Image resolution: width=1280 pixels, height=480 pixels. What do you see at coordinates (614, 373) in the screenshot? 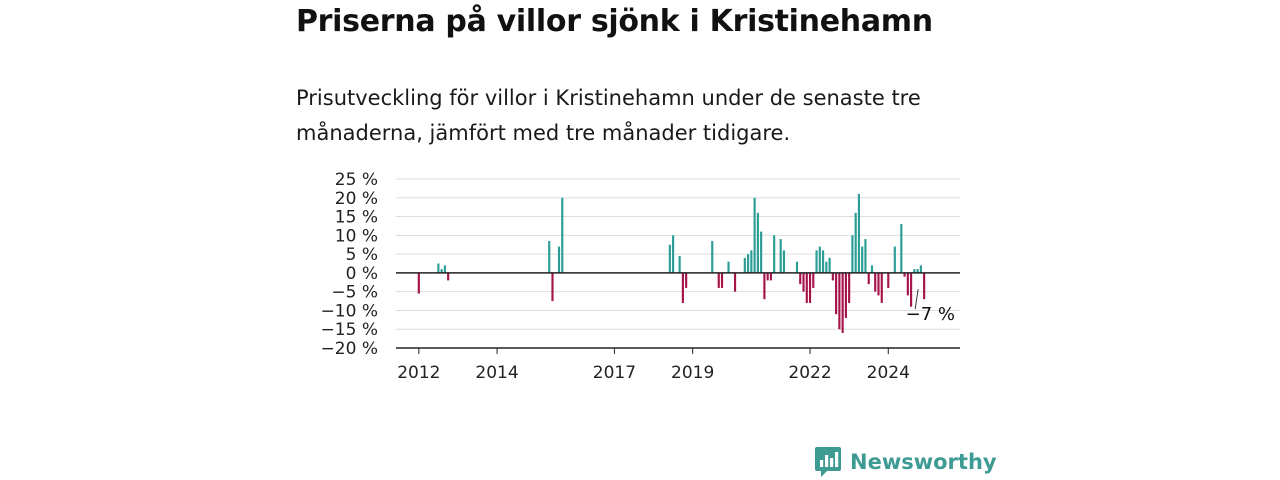
I see `x-tick-label: 2017` at bounding box center [614, 373].